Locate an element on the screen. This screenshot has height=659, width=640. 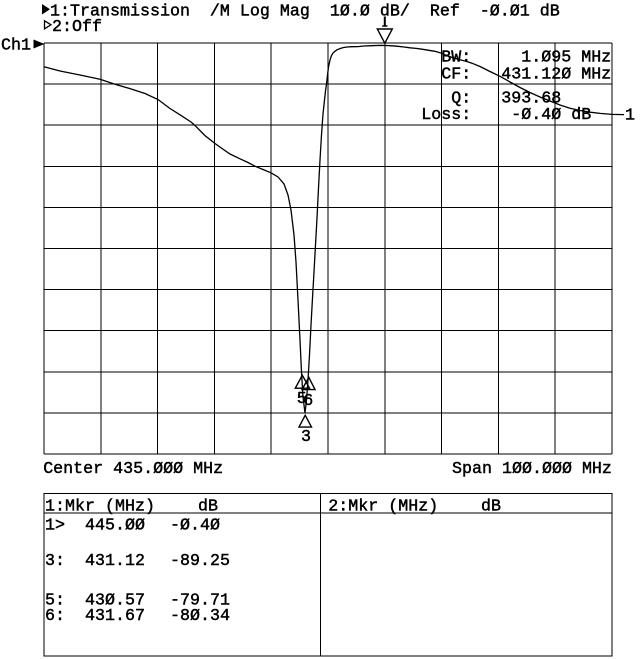
svg-text: Ch1 is located at coordinates (16, 46).